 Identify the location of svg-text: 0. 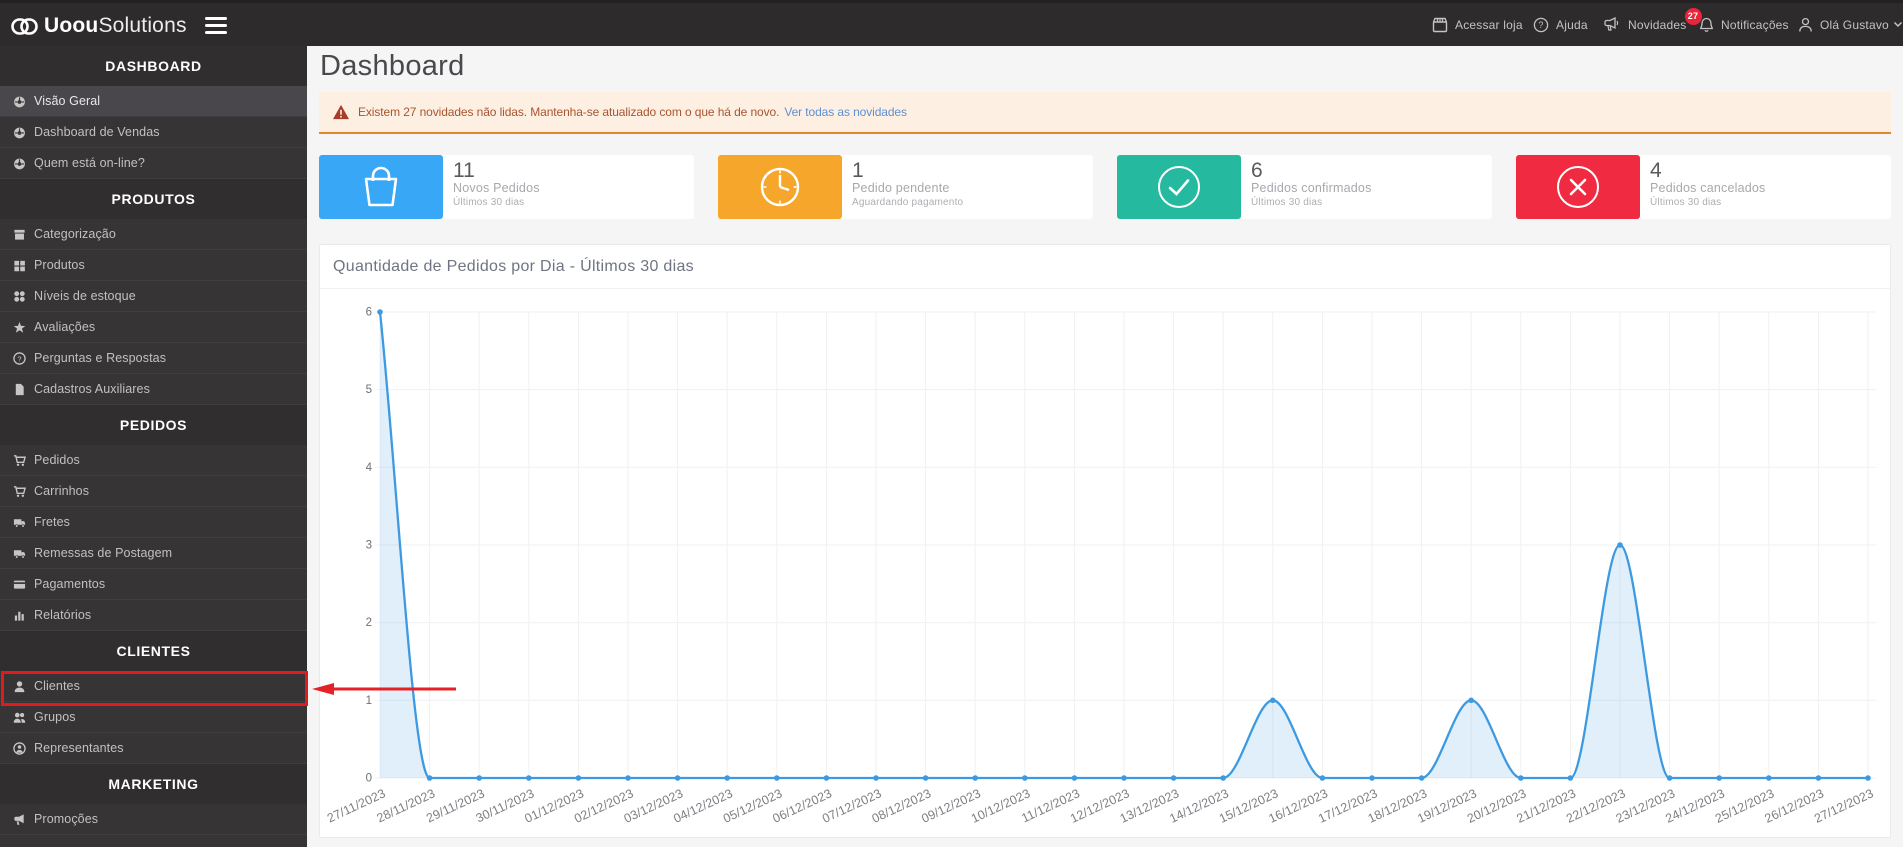
(369, 779).